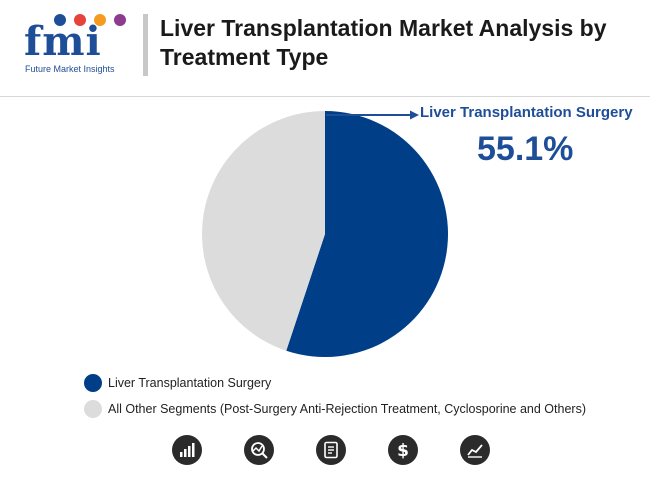 This screenshot has height=480, width=650. What do you see at coordinates (335, 383) in the screenshot?
I see `legend-item: Liver Transplantation Surgery` at bounding box center [335, 383].